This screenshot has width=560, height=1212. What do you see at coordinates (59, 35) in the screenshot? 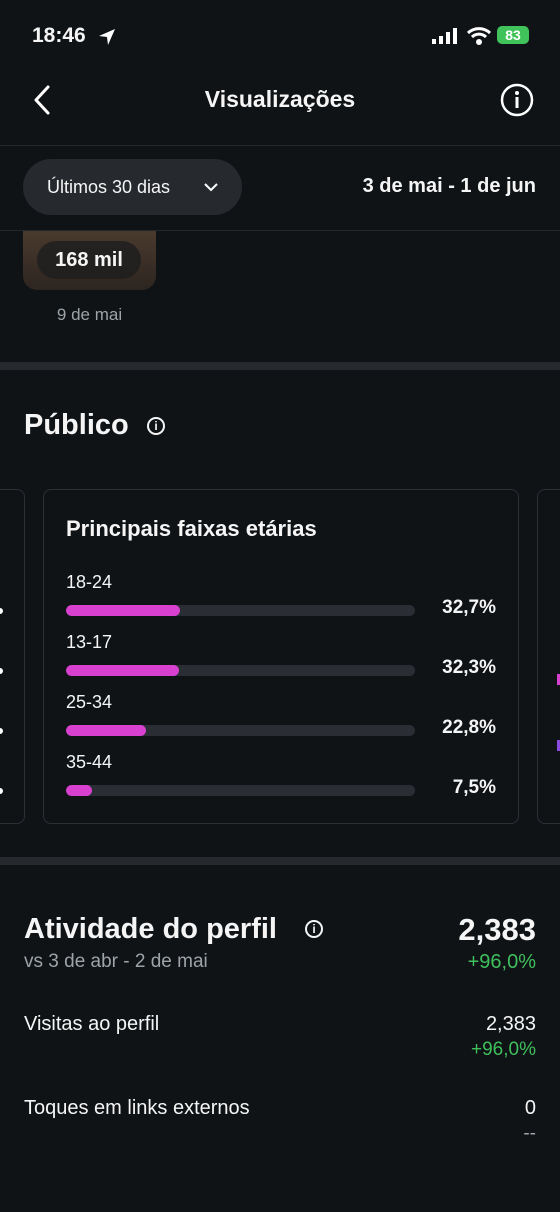
I see `status-time: 18:46` at bounding box center [59, 35].